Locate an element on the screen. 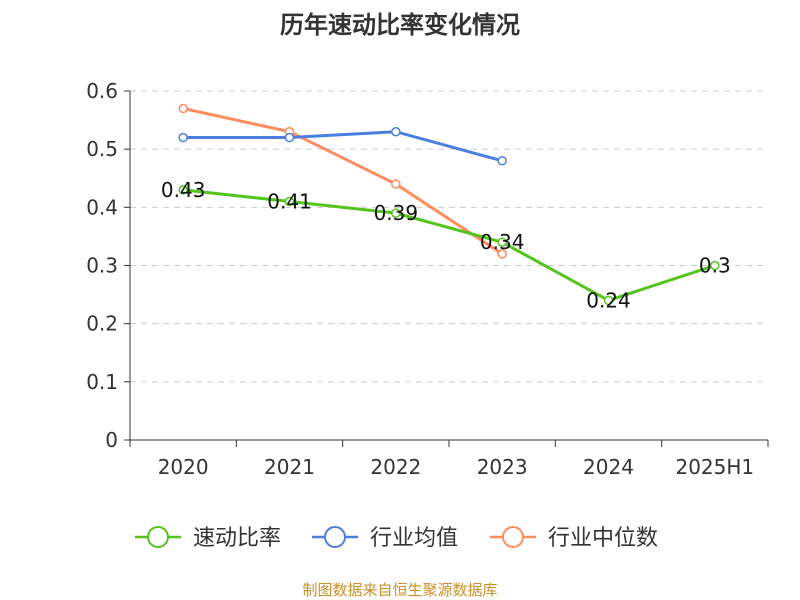 The height and width of the screenshot is (600, 800). data-label: 0.41 is located at coordinates (289, 202).